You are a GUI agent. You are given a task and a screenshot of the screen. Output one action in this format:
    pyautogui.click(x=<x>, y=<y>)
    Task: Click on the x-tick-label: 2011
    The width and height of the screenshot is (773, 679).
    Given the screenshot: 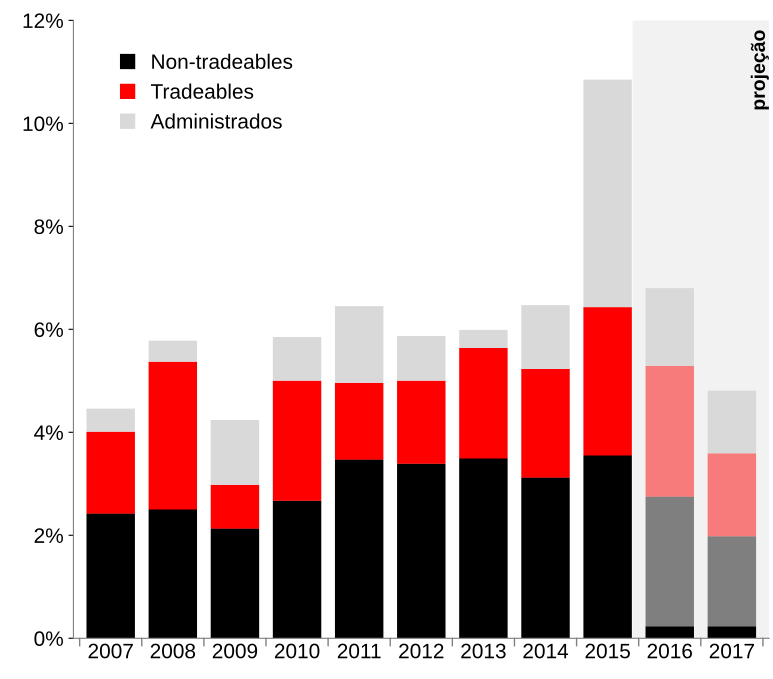 What is the action you would take?
    pyautogui.click(x=359, y=651)
    